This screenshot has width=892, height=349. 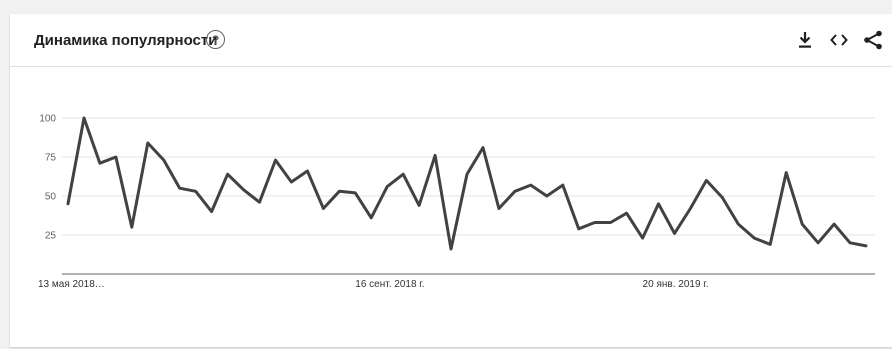 I want to click on share-icon, so click(x=873, y=40).